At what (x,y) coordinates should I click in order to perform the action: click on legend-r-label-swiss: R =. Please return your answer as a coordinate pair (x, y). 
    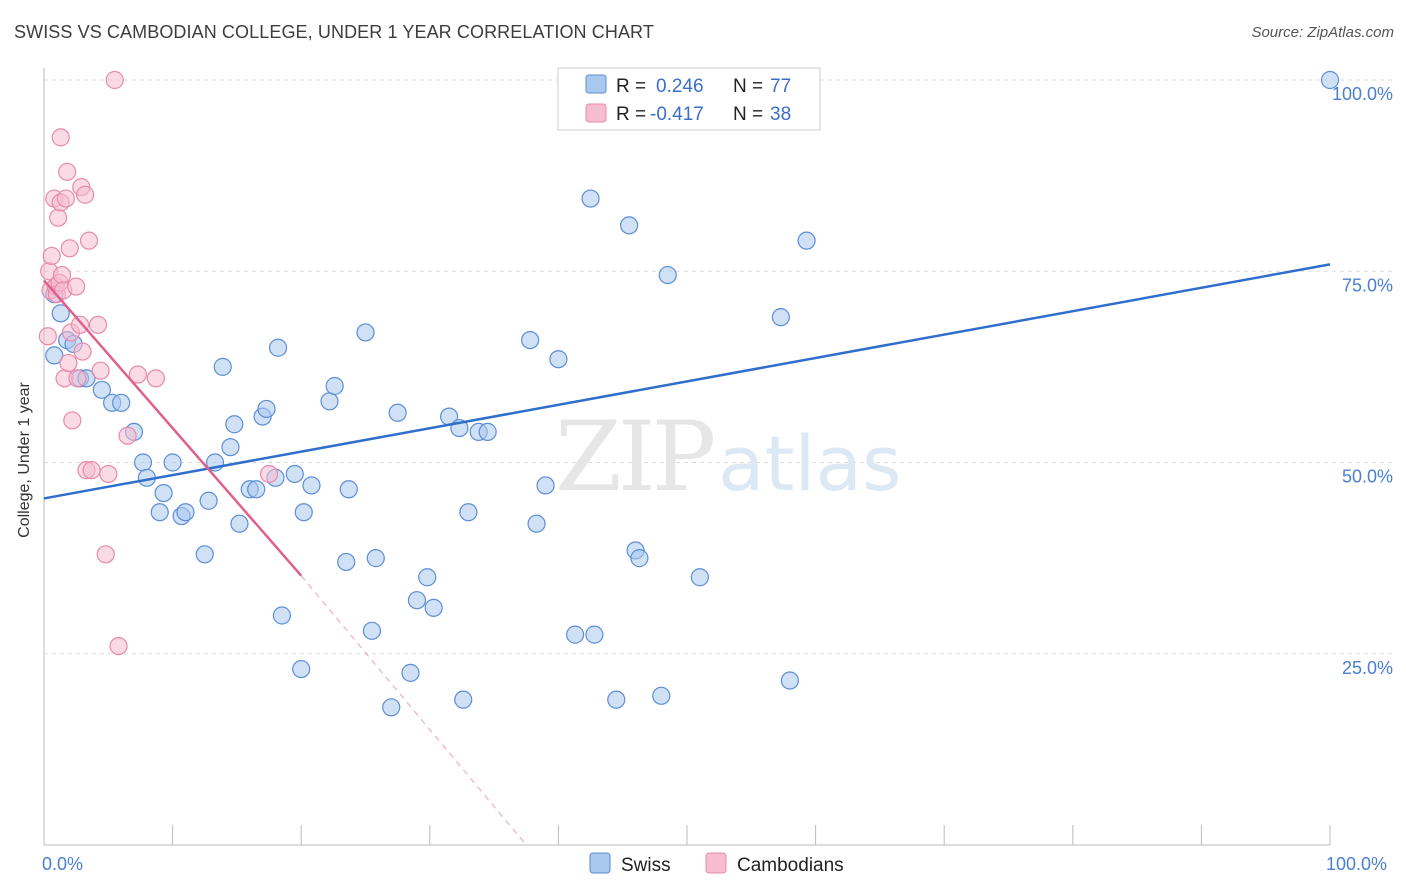
    Looking at the image, I should click on (631, 86).